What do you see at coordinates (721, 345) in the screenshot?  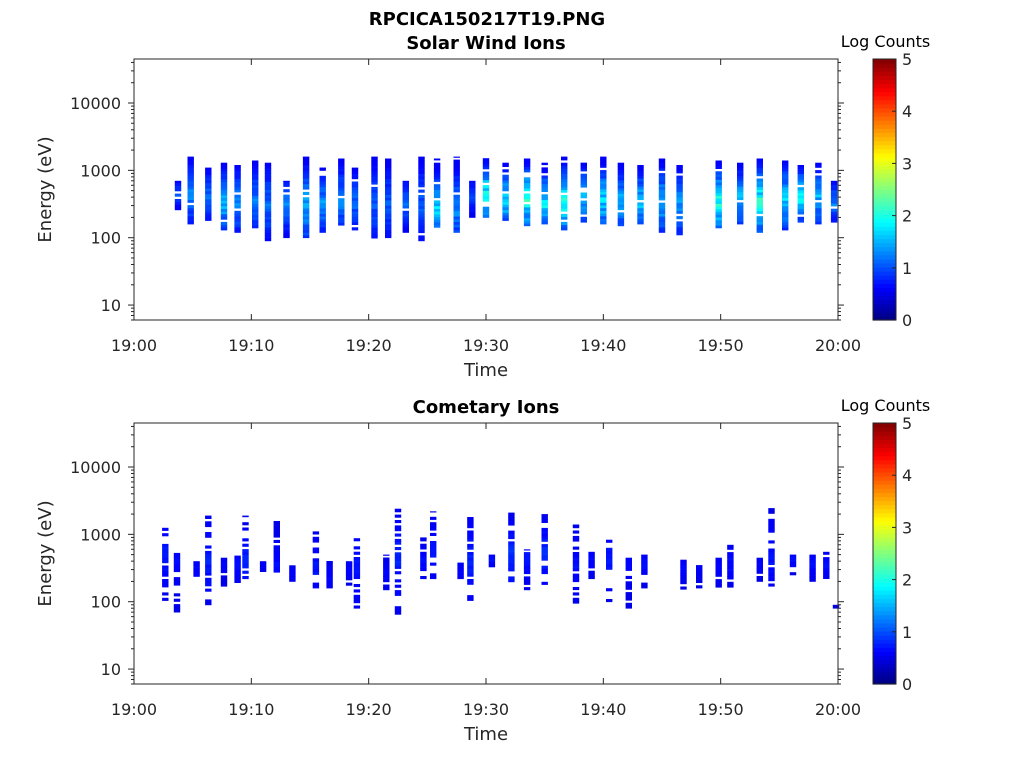 I see `x-tick-label: 19:50` at bounding box center [721, 345].